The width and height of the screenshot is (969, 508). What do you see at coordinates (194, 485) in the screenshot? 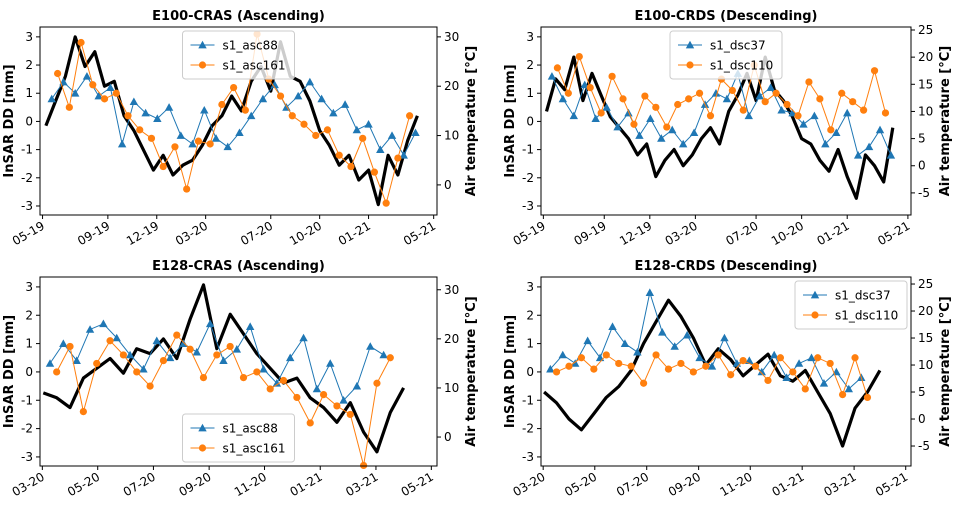
I see `x-tick-label: 09-20` at bounding box center [194, 485].